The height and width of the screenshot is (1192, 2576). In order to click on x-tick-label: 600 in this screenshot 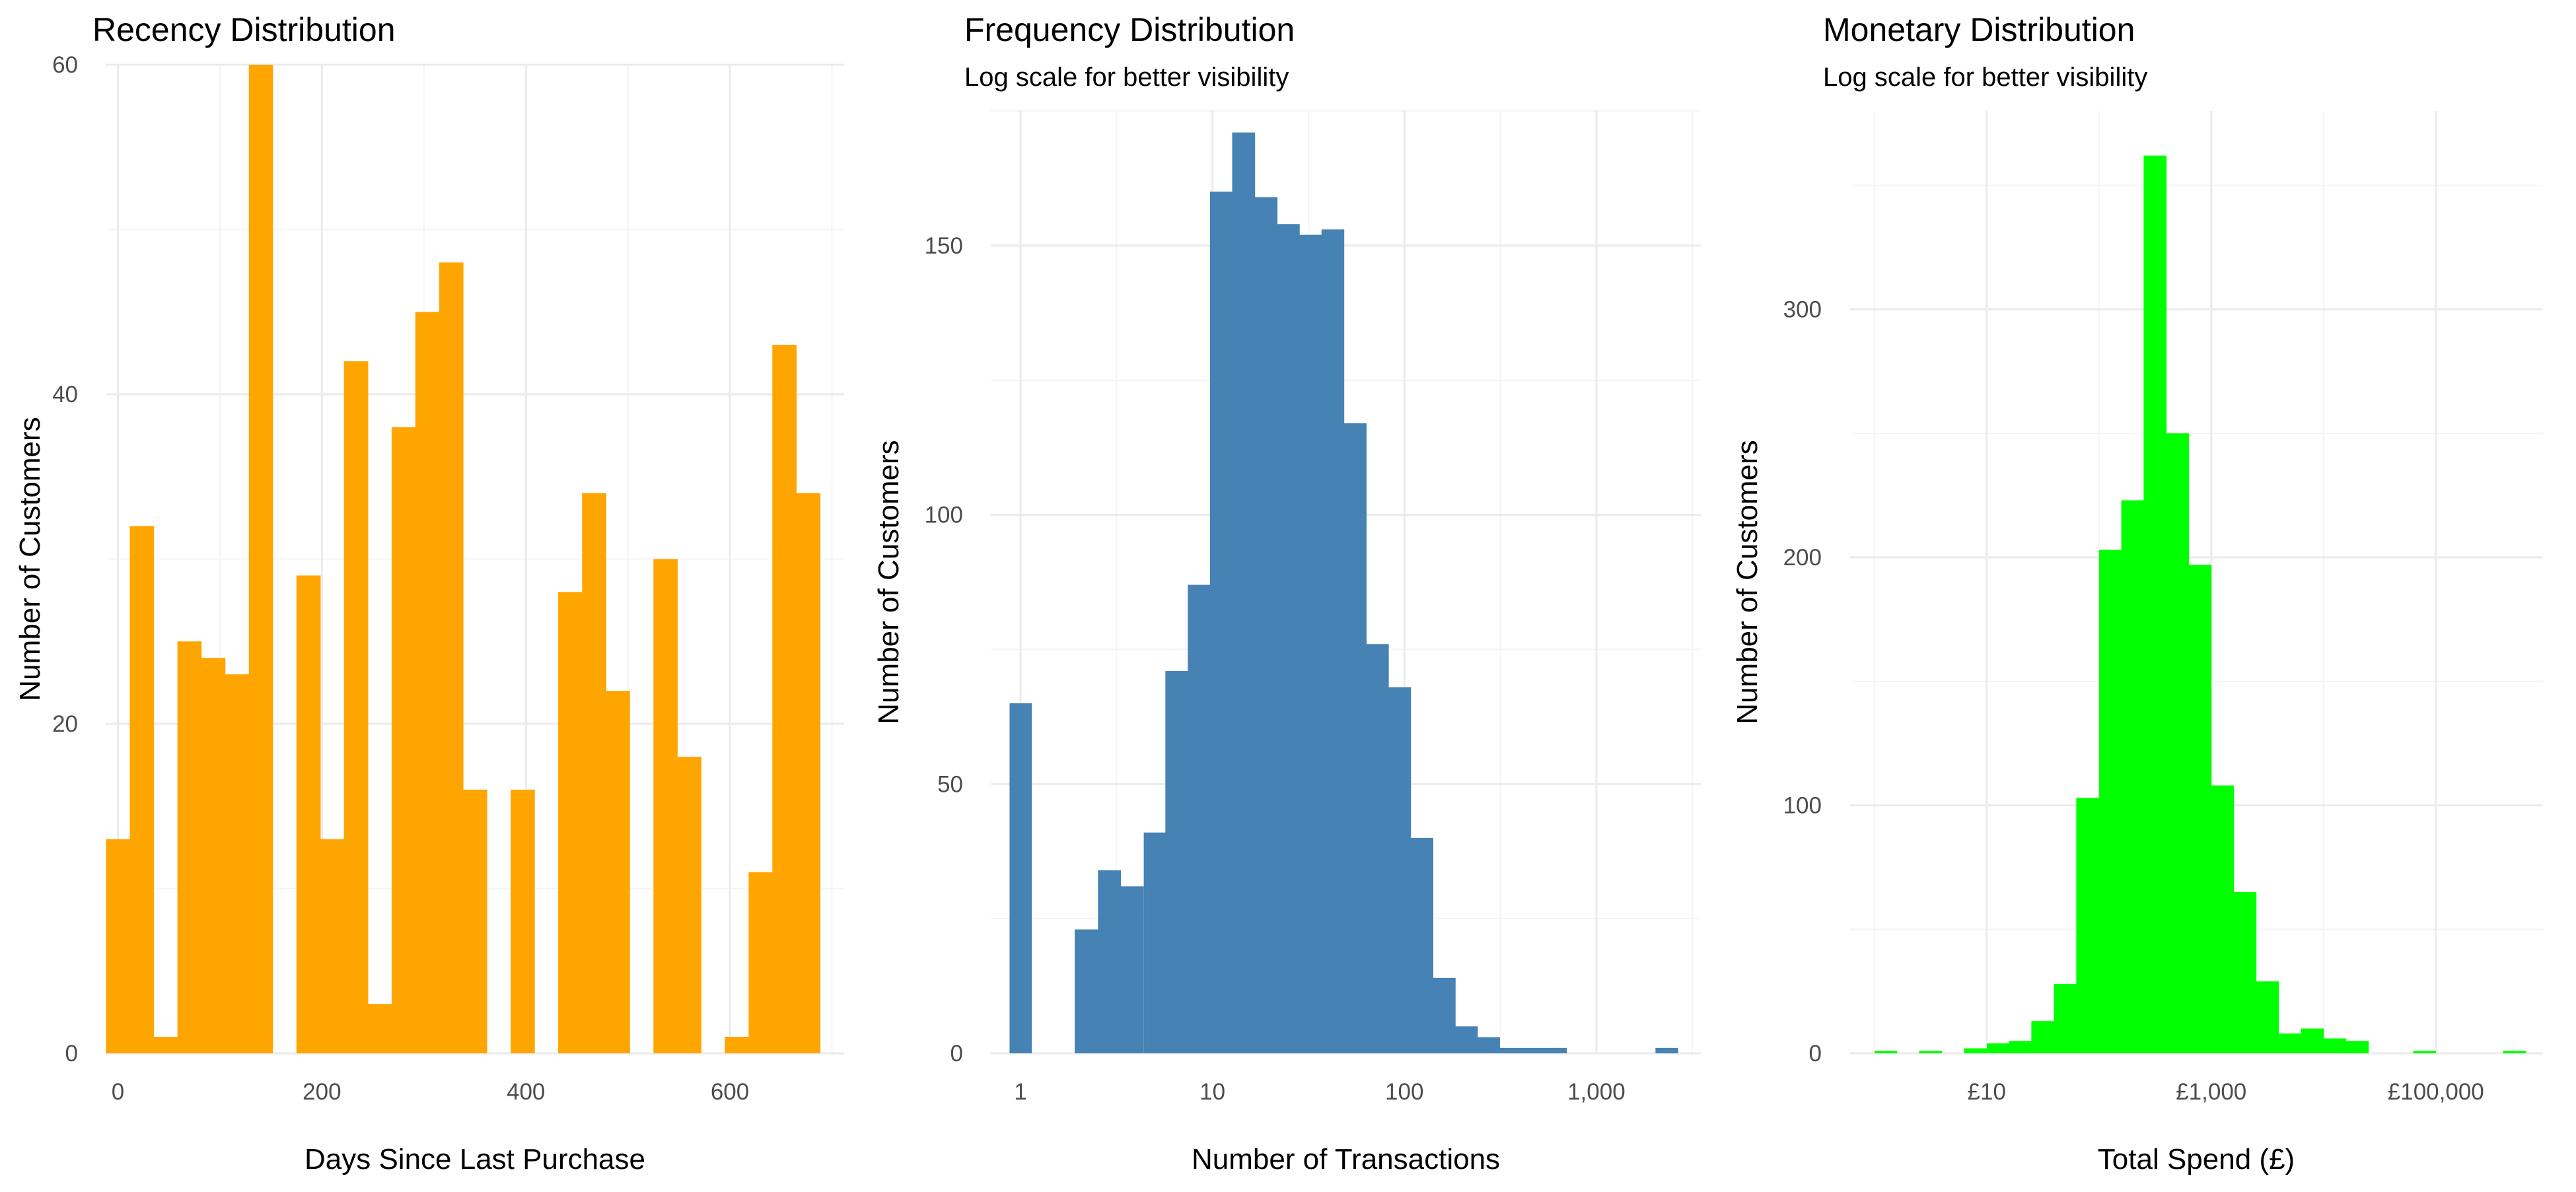, I will do `click(730, 1092)`.